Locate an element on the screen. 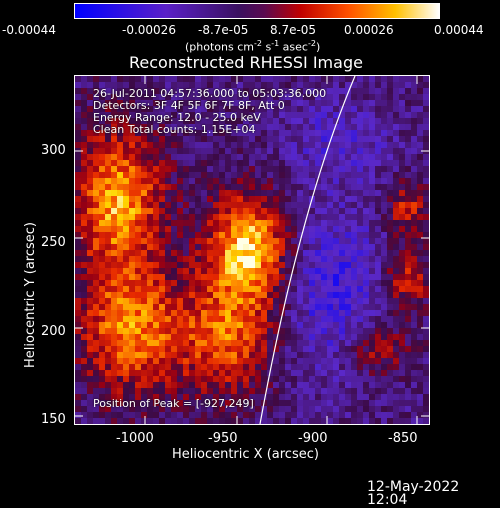 The image size is (500, 508). units-text: ) is located at coordinates (318, 47).